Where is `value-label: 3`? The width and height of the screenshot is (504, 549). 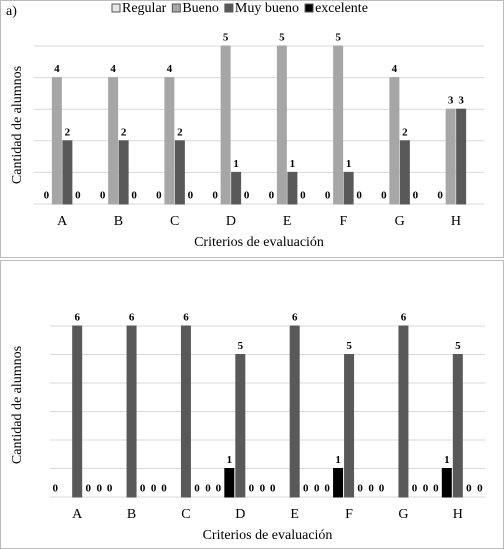 value-label: 3 is located at coordinates (461, 101).